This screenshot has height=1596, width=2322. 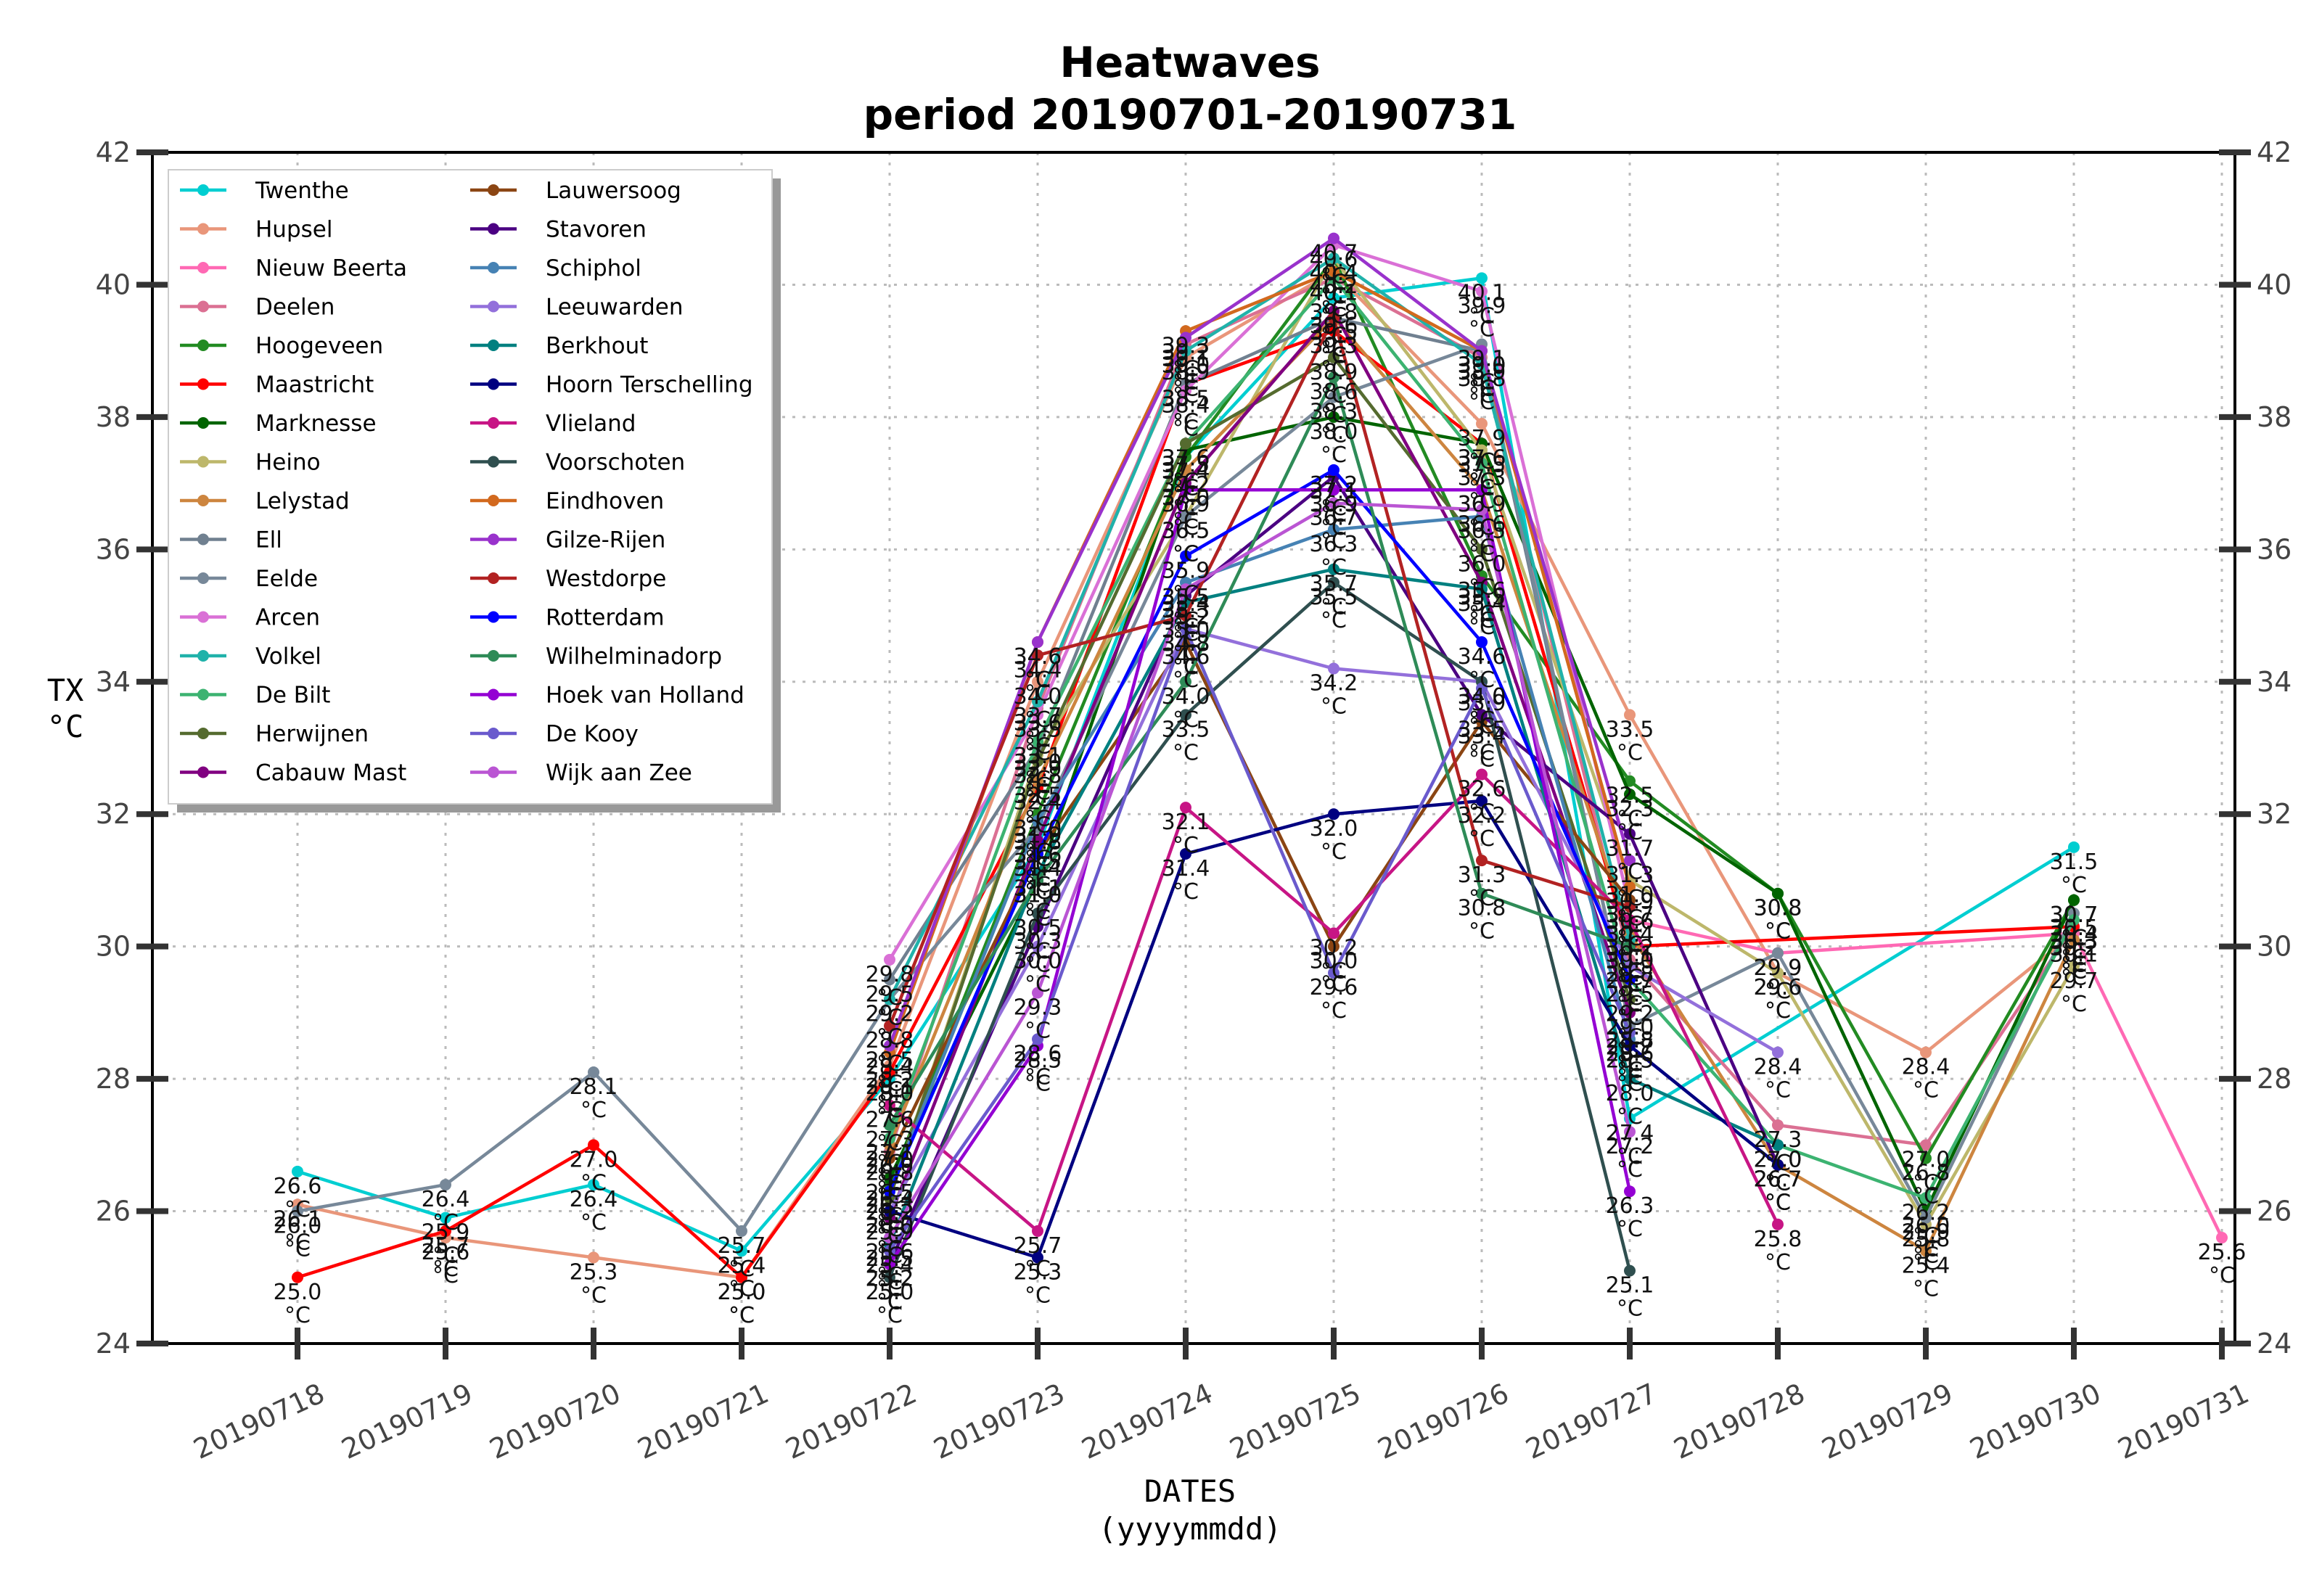 I want to click on y-tick-label-left: 38, so click(x=113, y=417).